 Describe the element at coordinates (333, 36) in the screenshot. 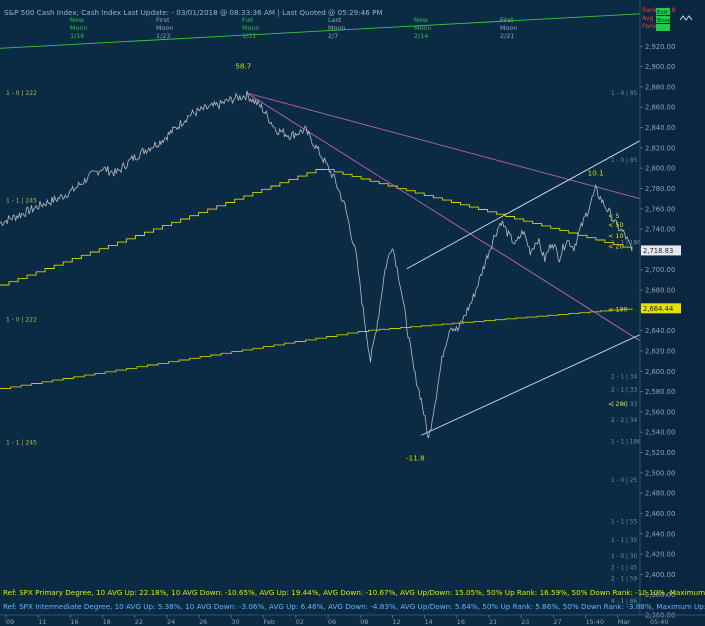

I see `moon-phase-date: 2/7` at that location.